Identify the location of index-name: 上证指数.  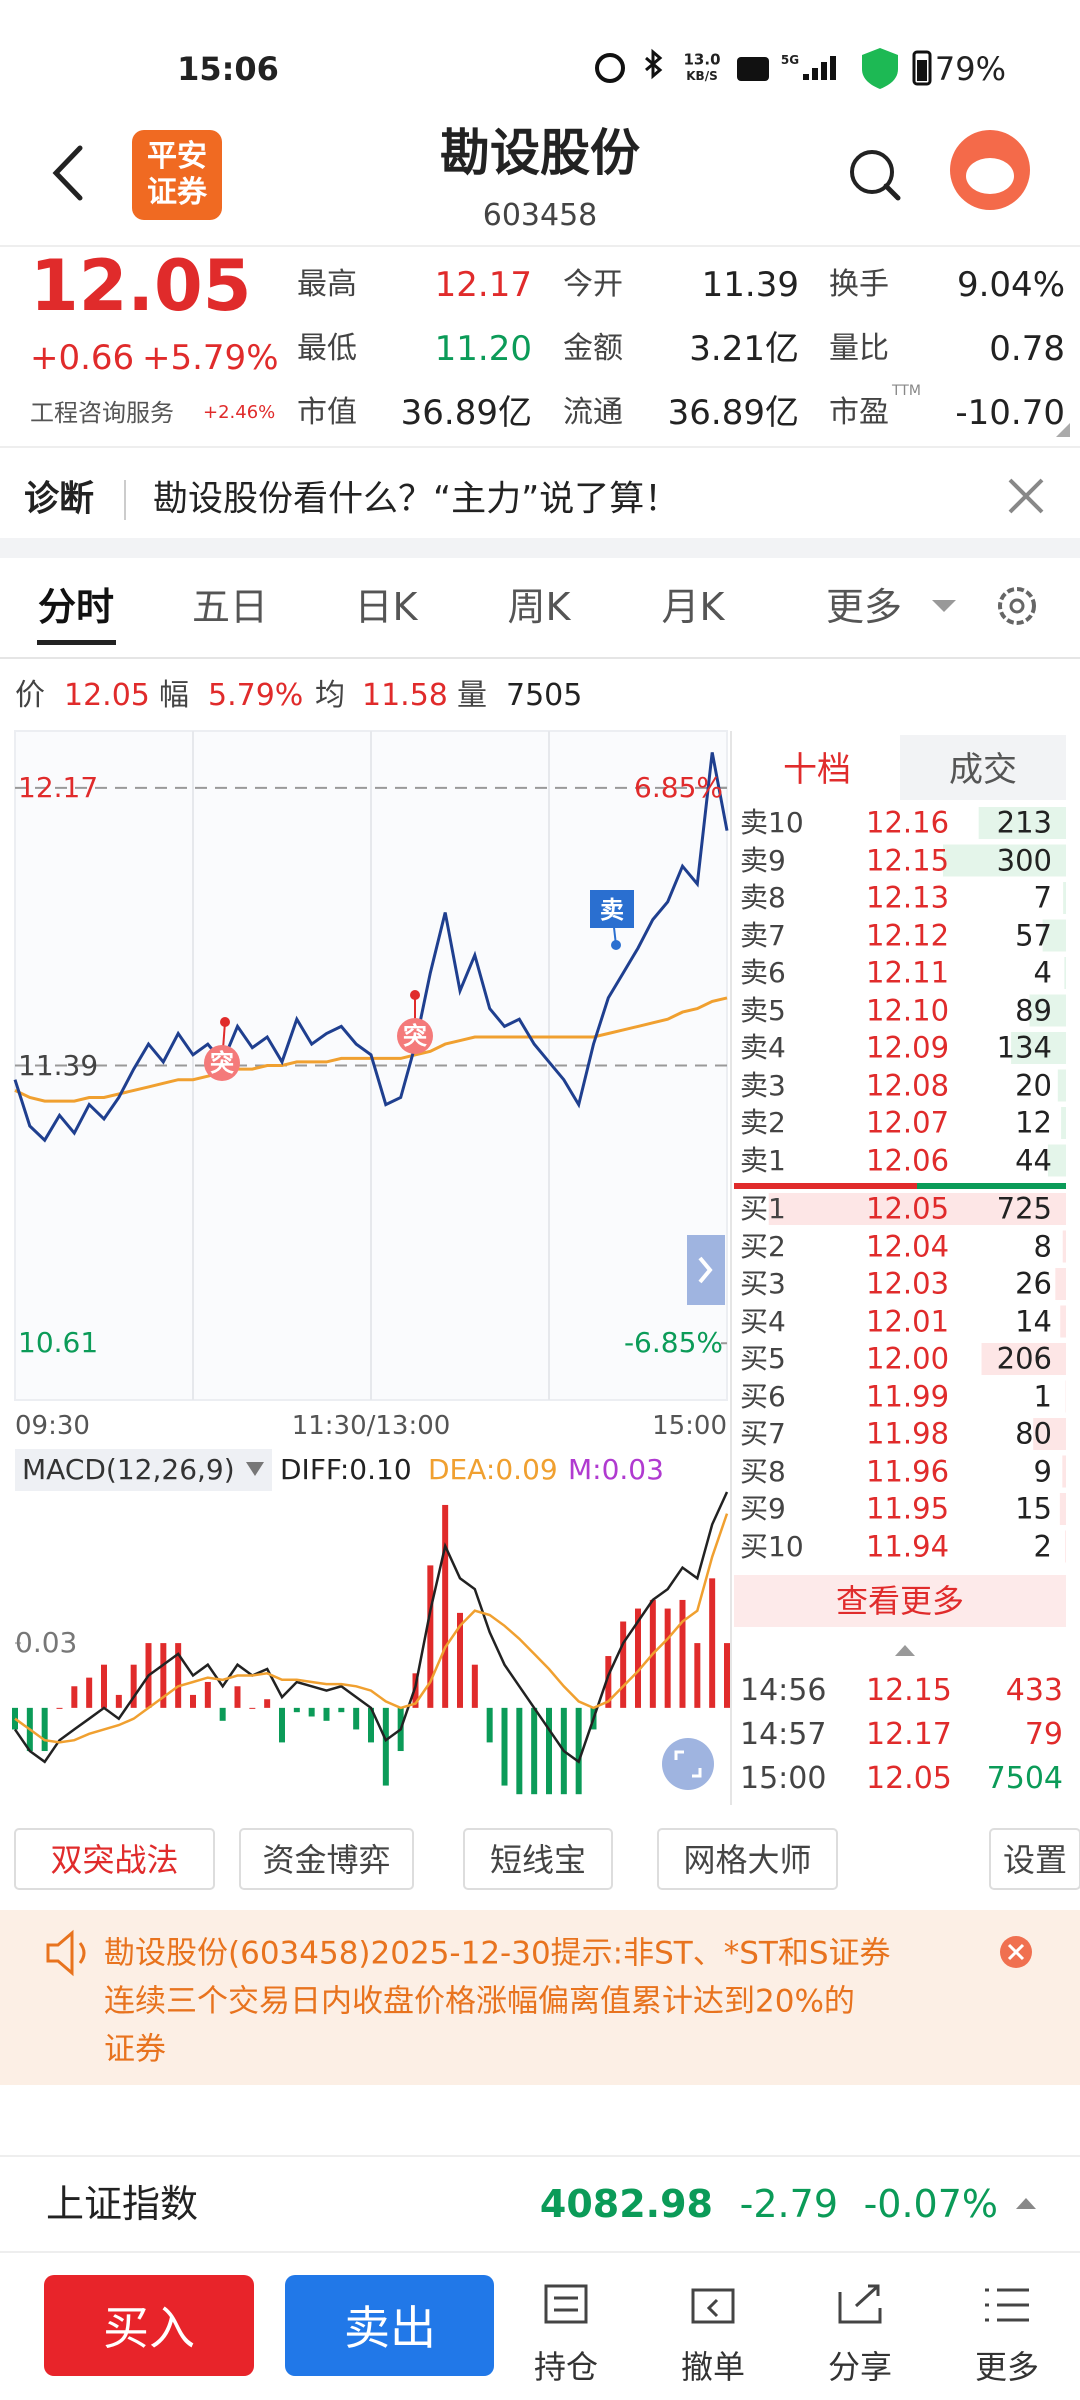
(122, 2204).